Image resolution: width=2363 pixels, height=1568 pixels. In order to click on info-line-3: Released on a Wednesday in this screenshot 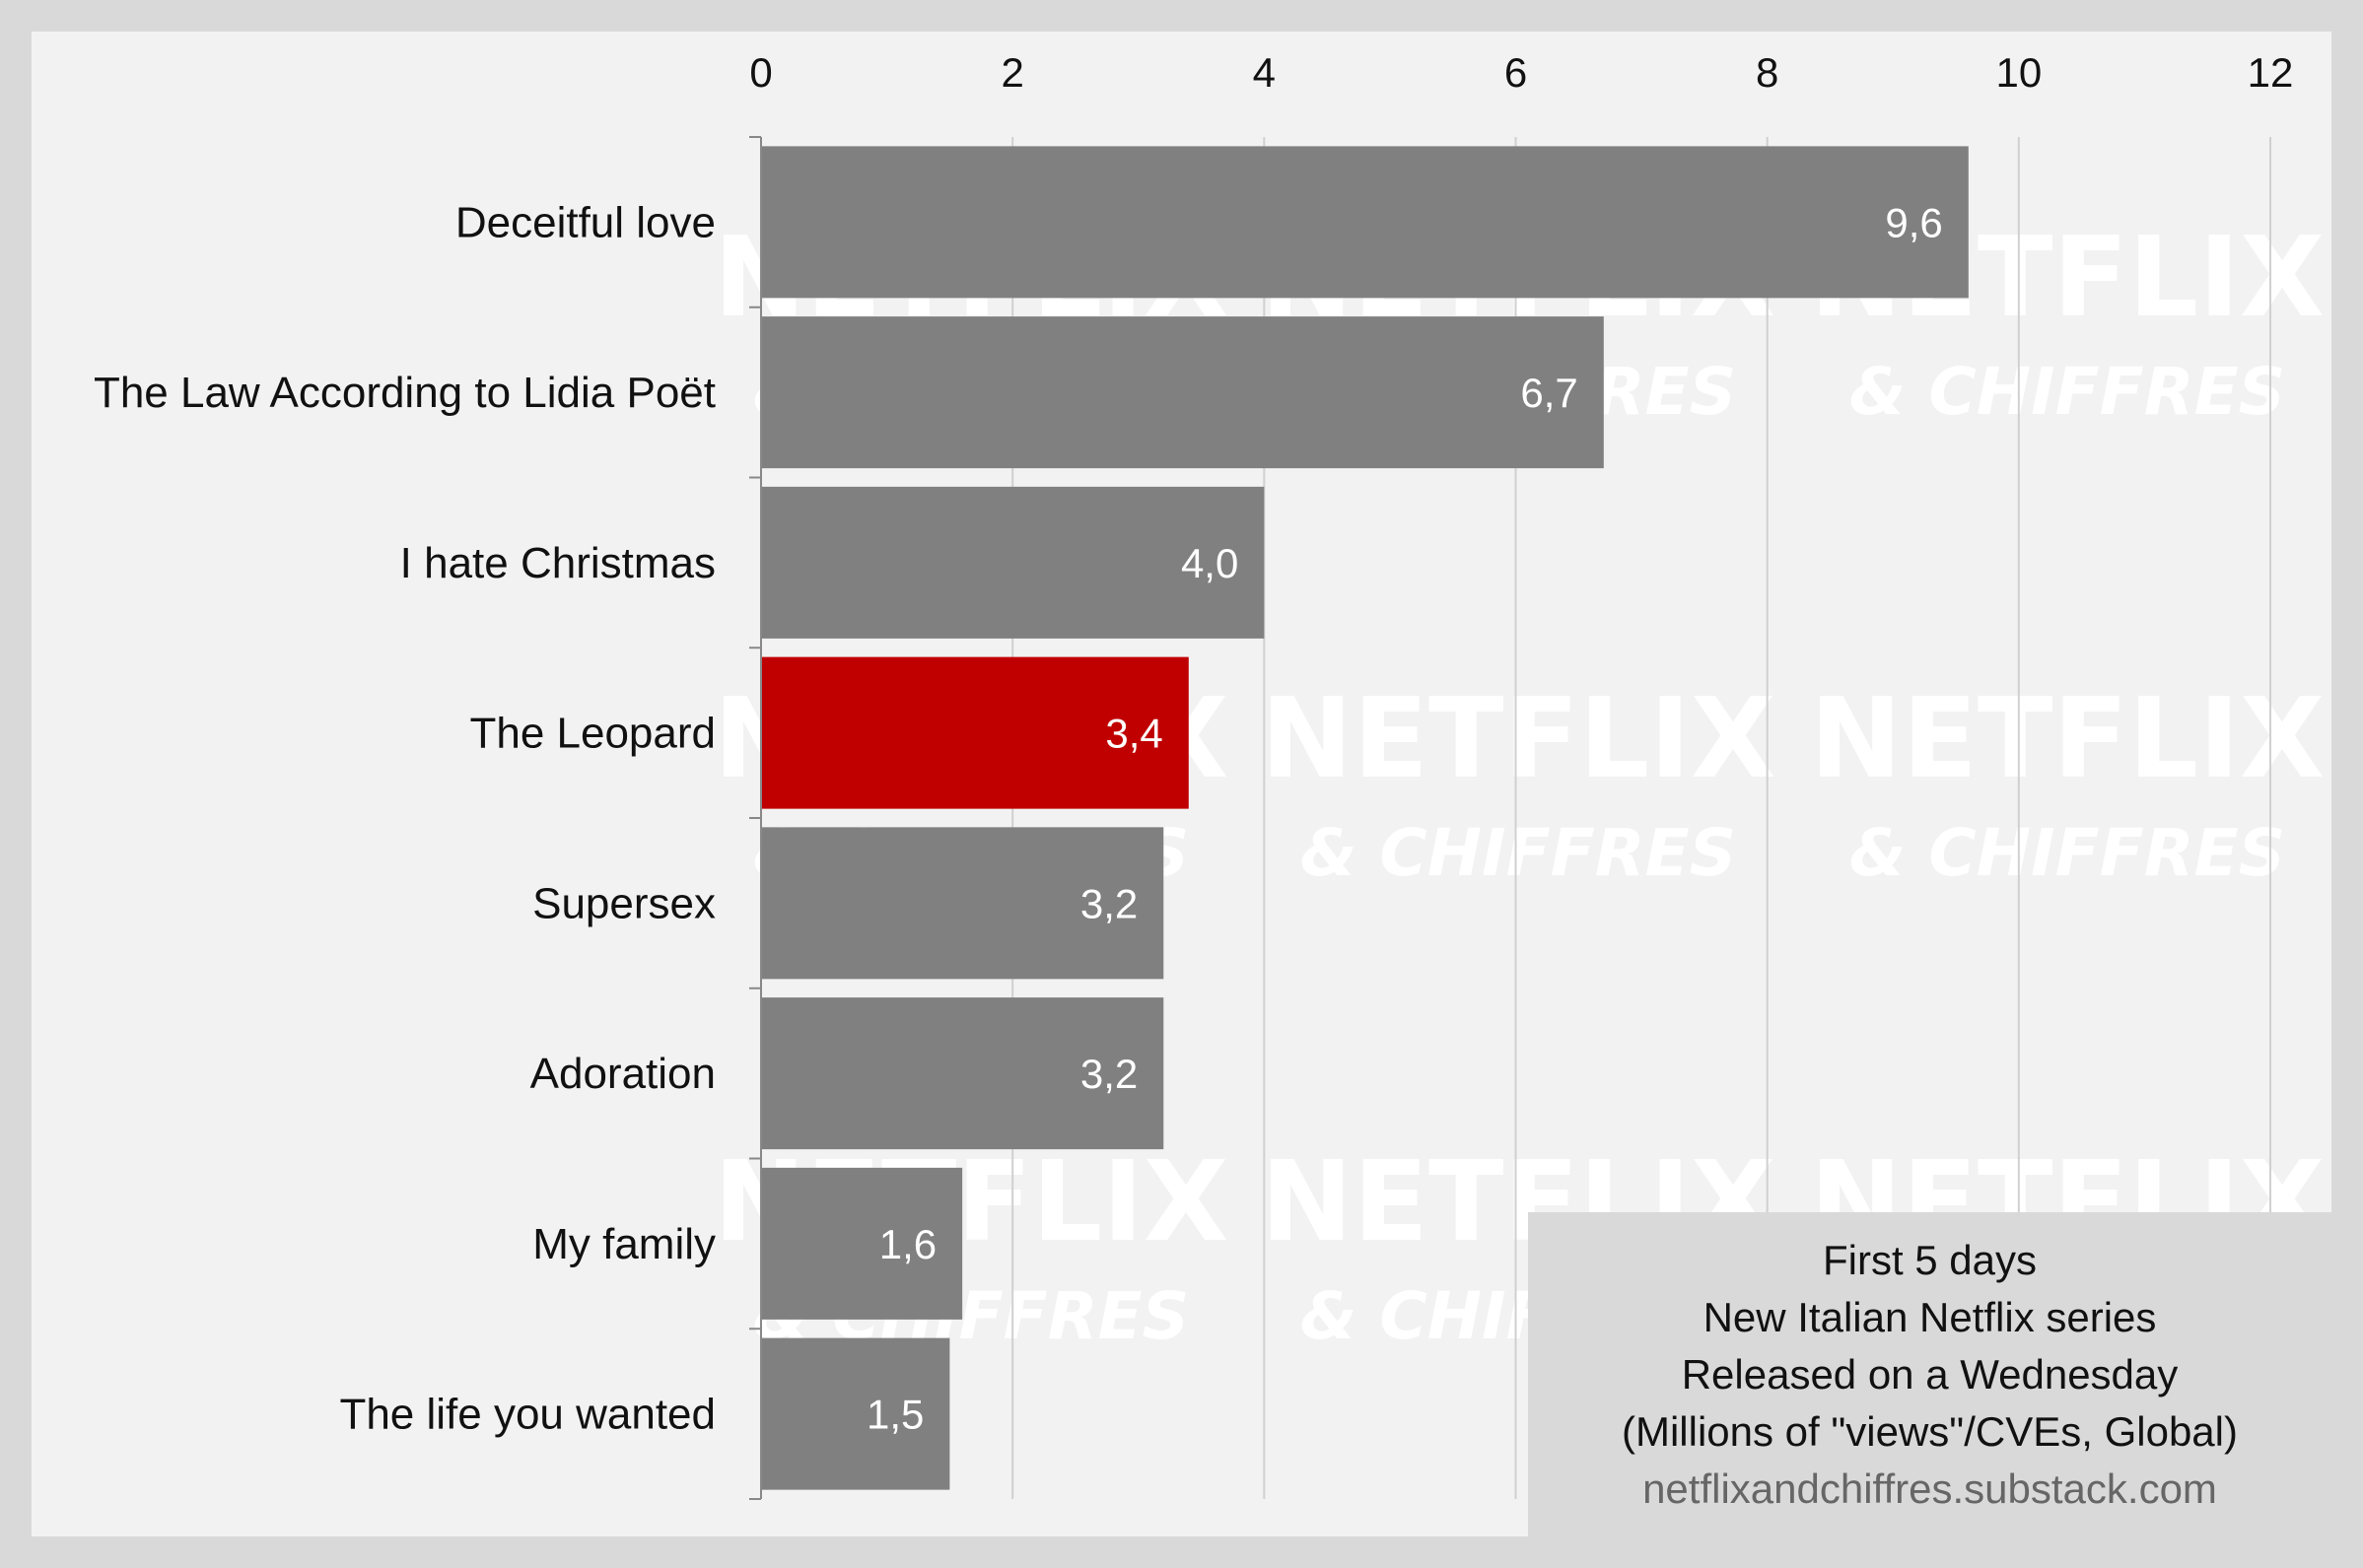, I will do `click(1930, 1374)`.